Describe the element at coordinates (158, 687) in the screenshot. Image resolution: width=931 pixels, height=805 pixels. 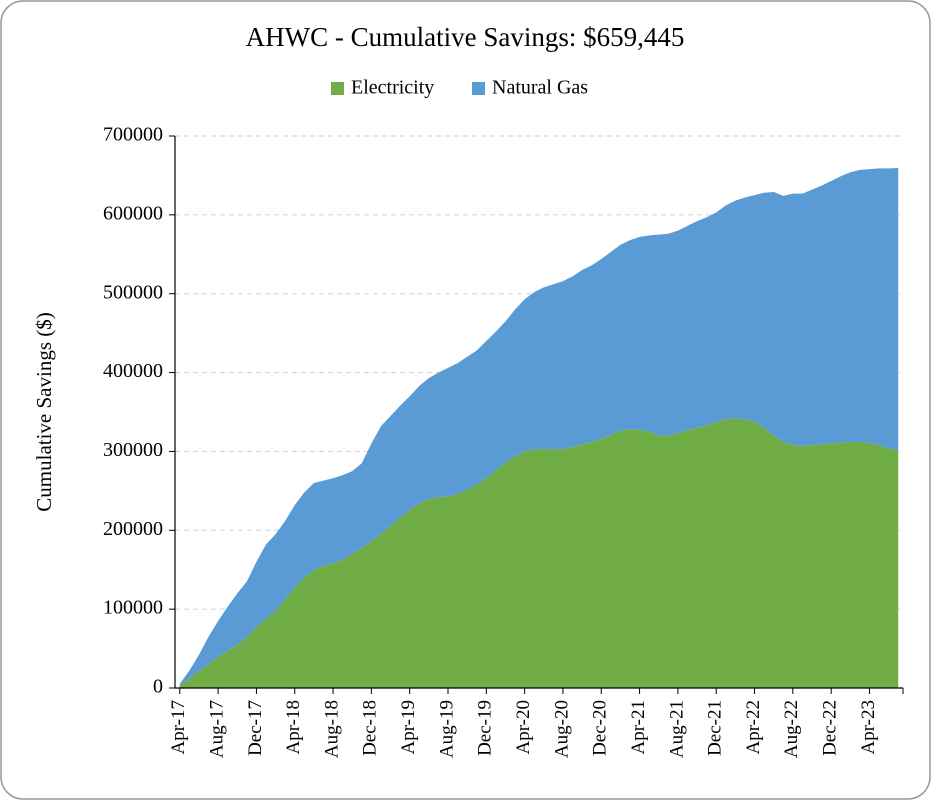
I see `y-tick-label: 0` at that location.